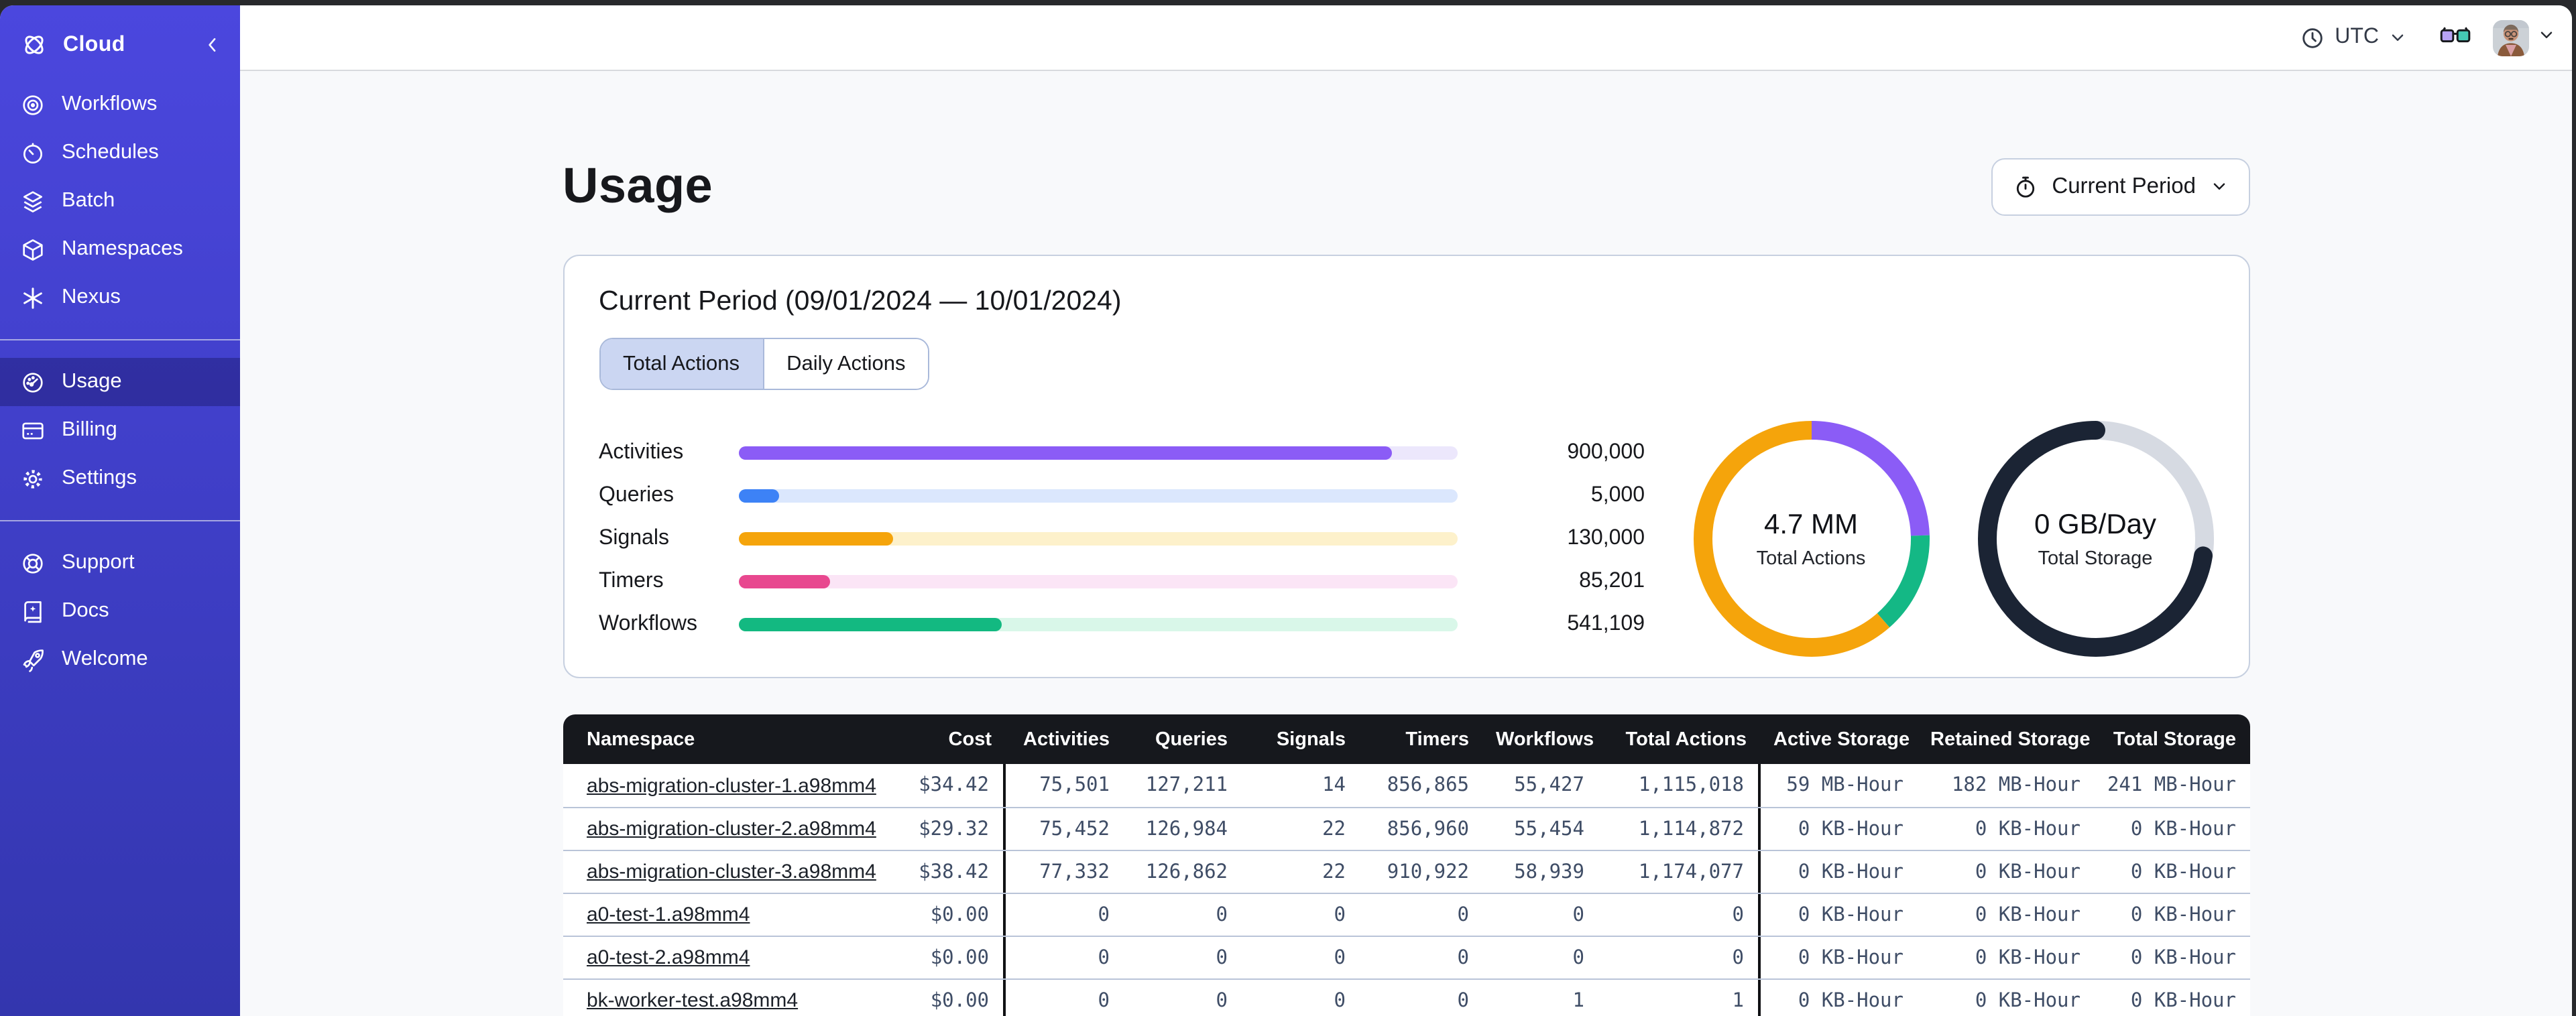  Describe the element at coordinates (1606, 452) in the screenshot. I see `bar-value: 900,000` at that location.